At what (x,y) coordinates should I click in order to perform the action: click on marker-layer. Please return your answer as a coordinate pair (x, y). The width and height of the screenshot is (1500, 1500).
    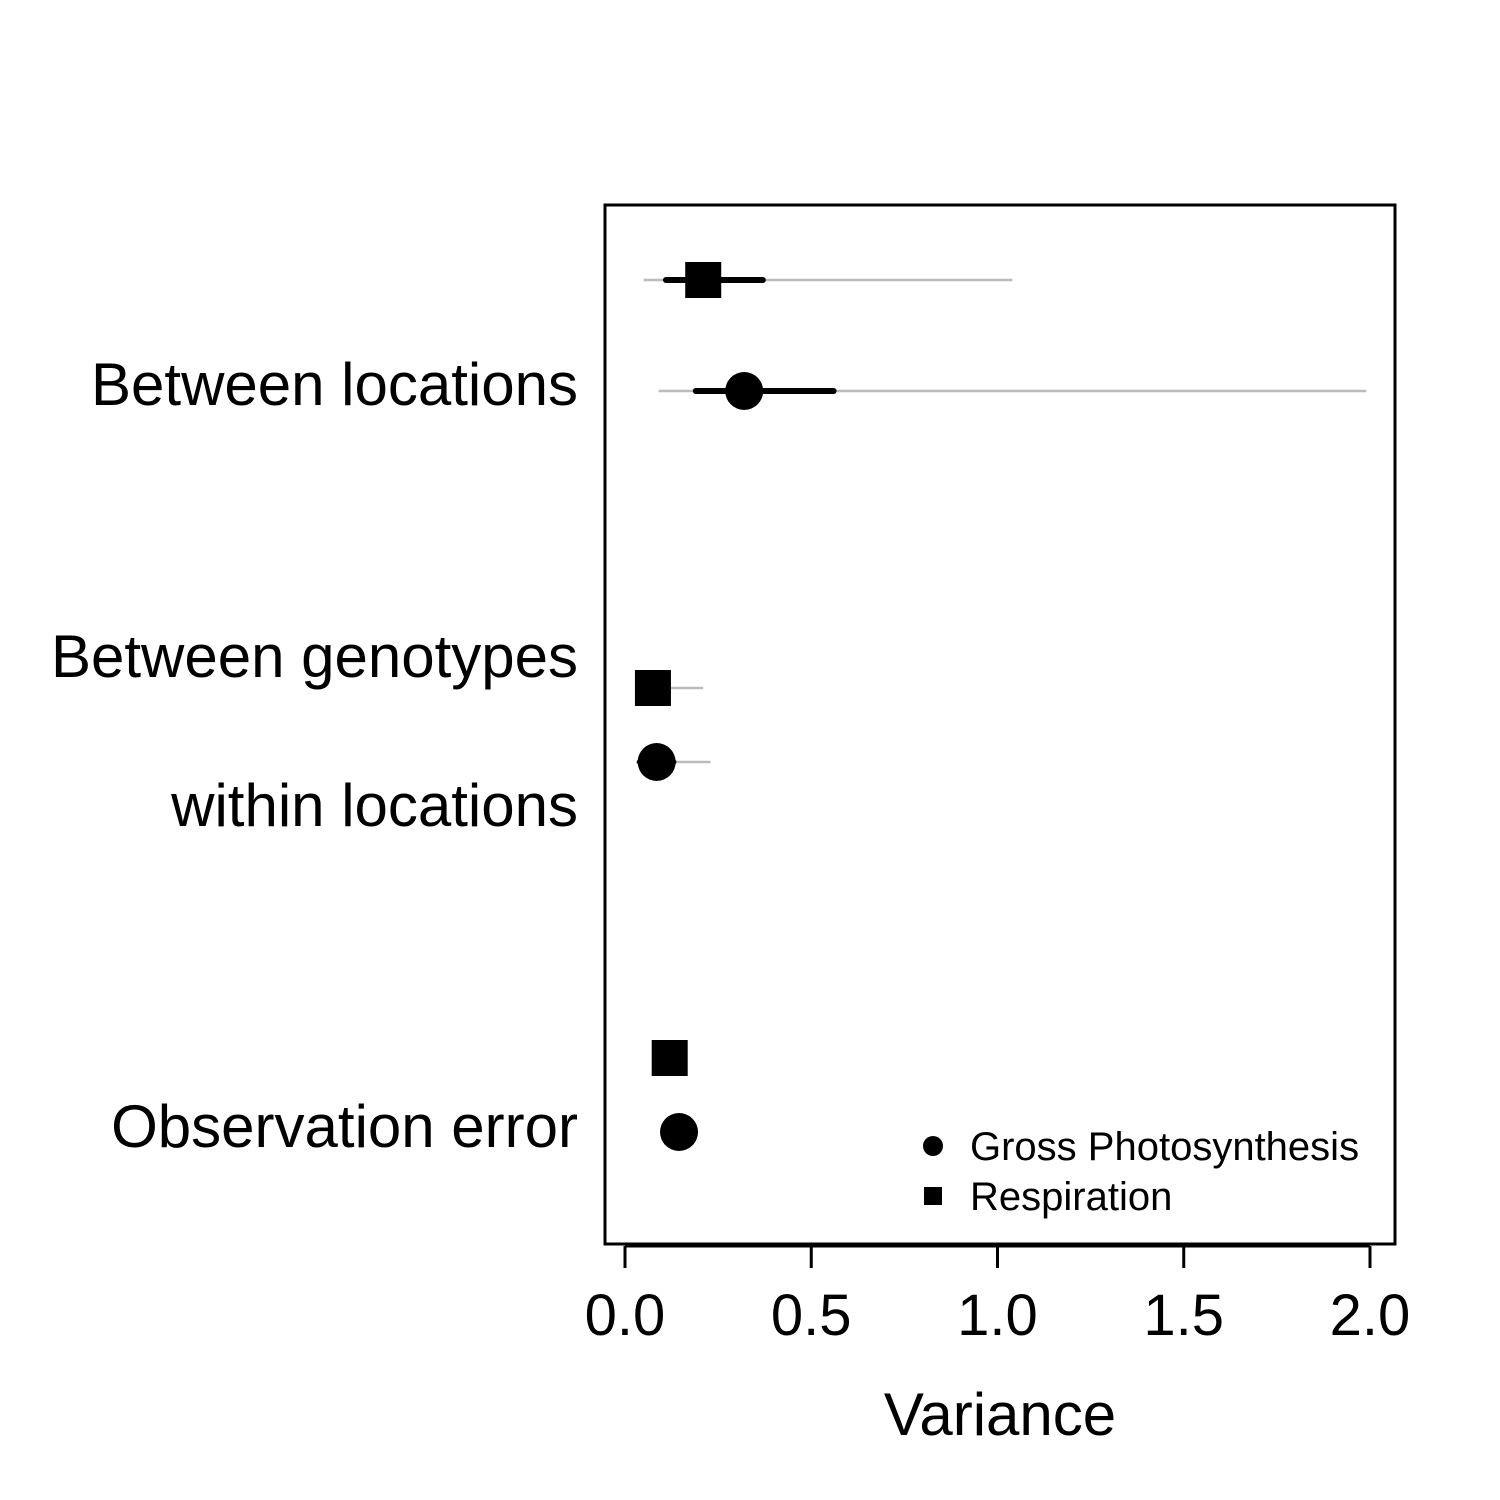
    Looking at the image, I should click on (699, 706).